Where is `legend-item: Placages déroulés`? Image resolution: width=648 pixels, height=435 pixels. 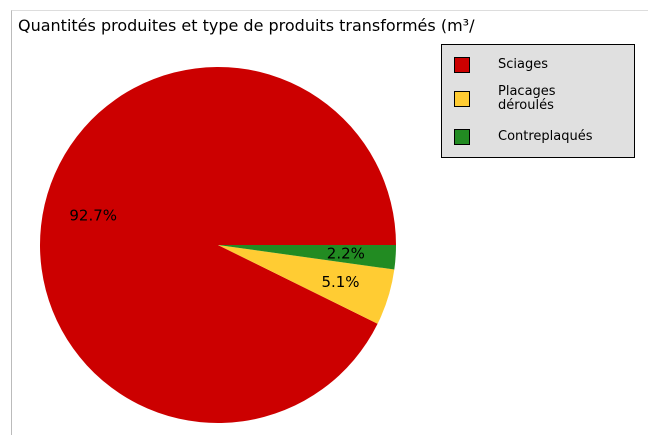
legend-item: Placages déroulés is located at coordinates (516, 99).